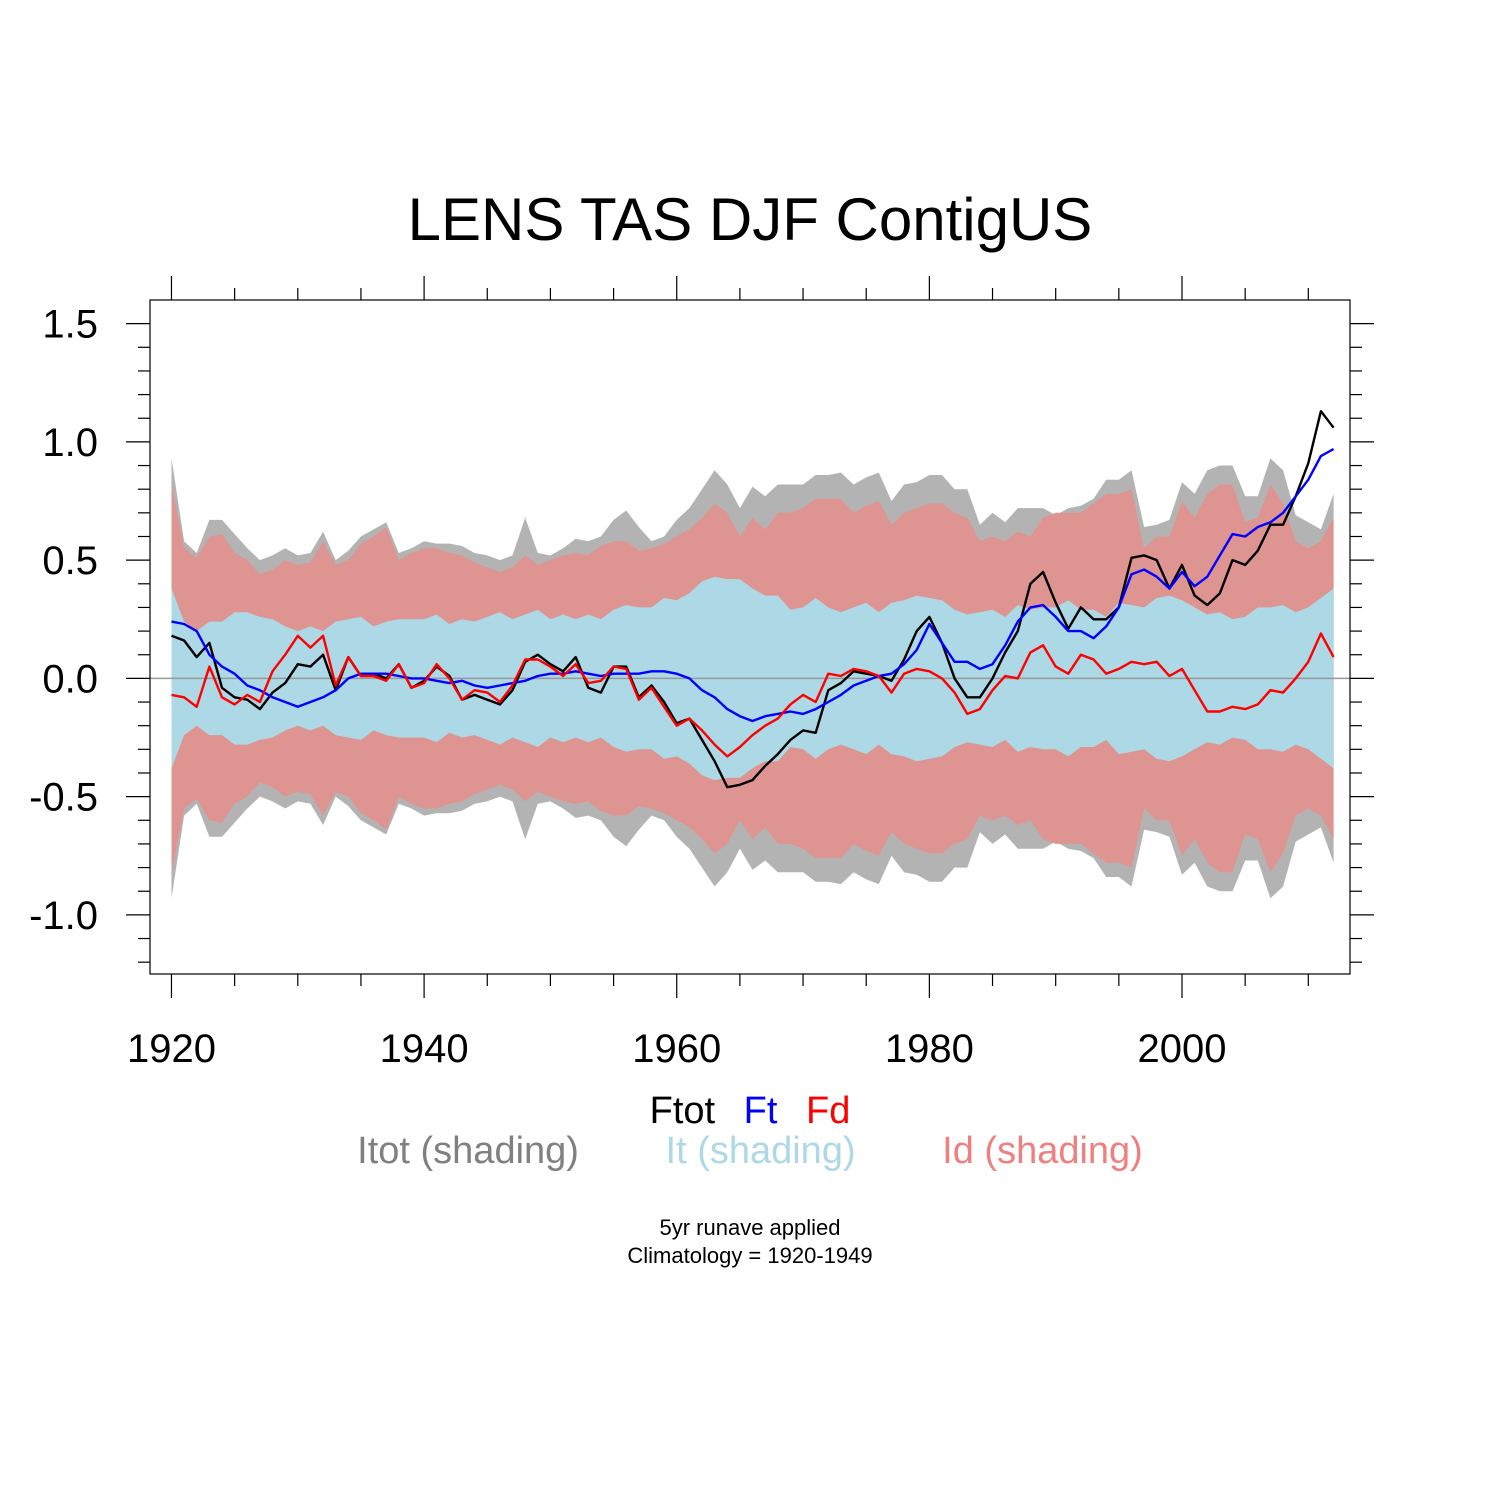 Image resolution: width=1500 pixels, height=1500 pixels. Describe the element at coordinates (929, 1049) in the screenshot. I see `x-tick-label: 1980` at that location.